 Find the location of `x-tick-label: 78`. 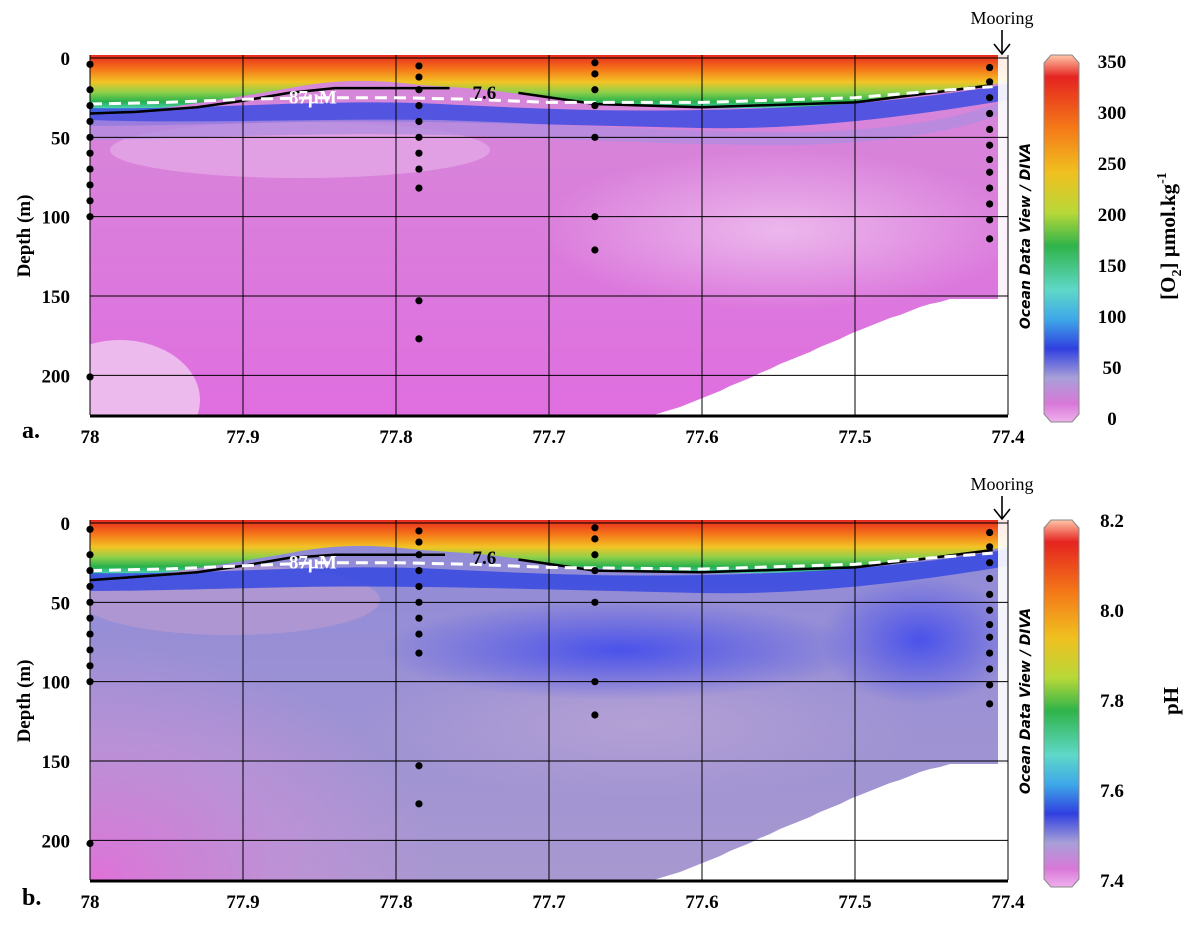

x-tick-label: 78 is located at coordinates (90, 902).